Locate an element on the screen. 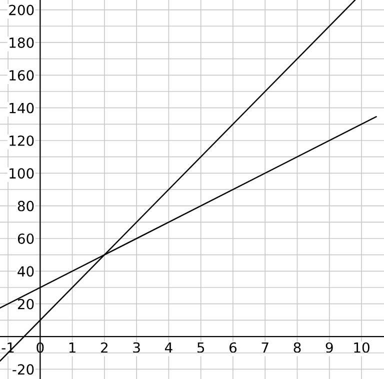  x-tick-label: 7 is located at coordinates (265, 347).